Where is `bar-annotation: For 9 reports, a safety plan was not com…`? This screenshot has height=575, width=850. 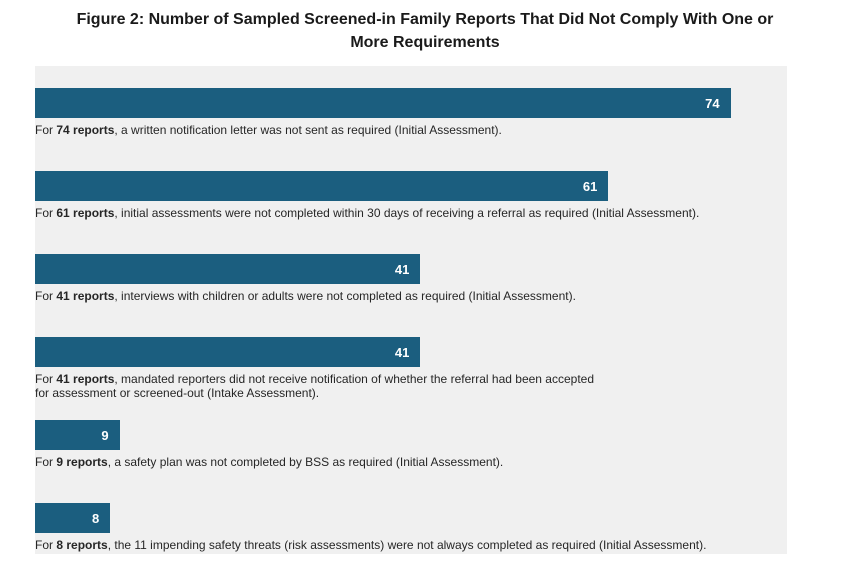
bar-annotation: For 9 reports, a safety plan was not com… is located at coordinates (411, 462).